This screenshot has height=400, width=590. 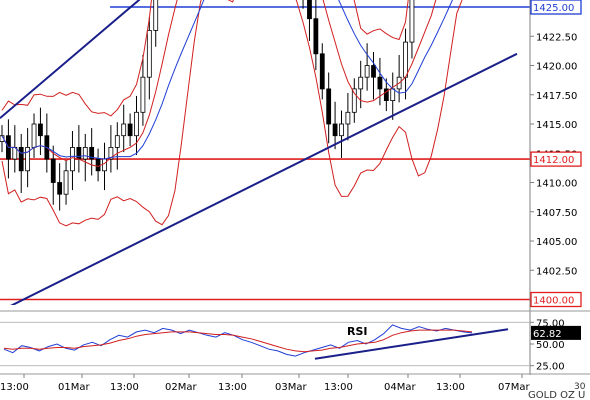 What do you see at coordinates (181, 387) in the screenshot?
I see `time-tick-label: 02Mar` at bounding box center [181, 387].